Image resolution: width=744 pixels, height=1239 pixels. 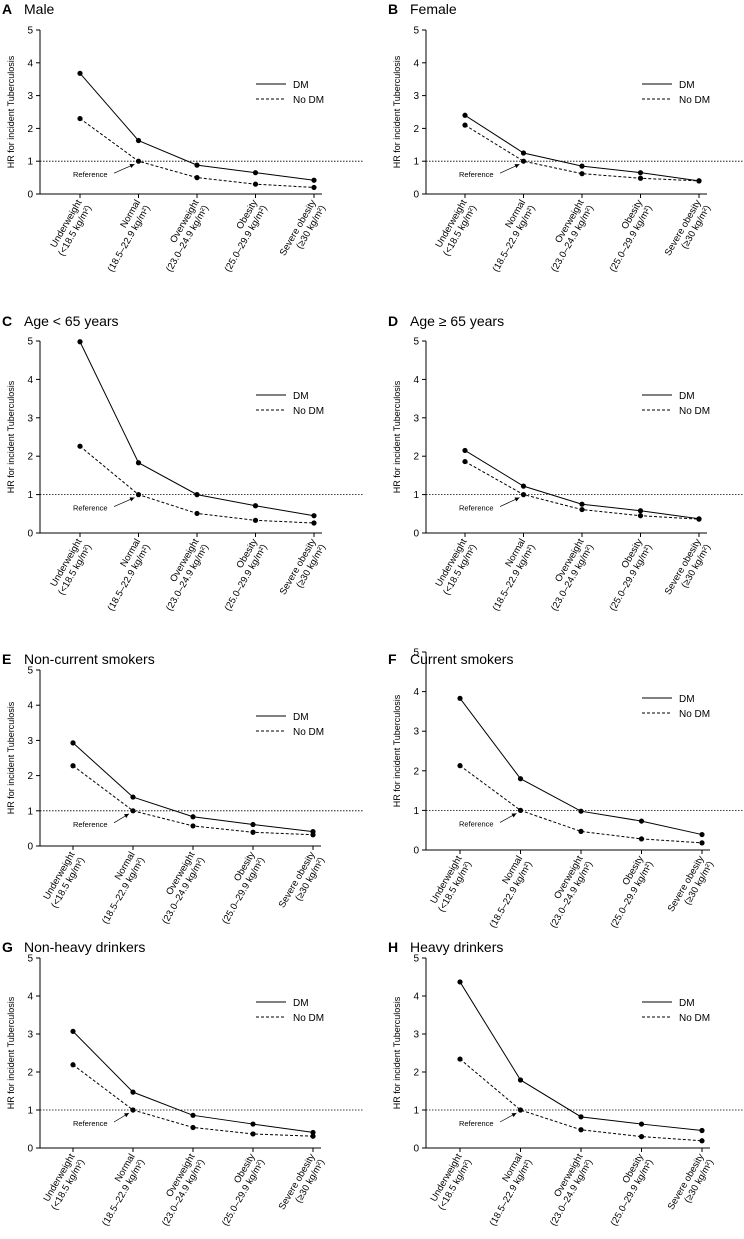 What do you see at coordinates (89, 659) in the screenshot?
I see `panel-title: Non-current smokers` at bounding box center [89, 659].